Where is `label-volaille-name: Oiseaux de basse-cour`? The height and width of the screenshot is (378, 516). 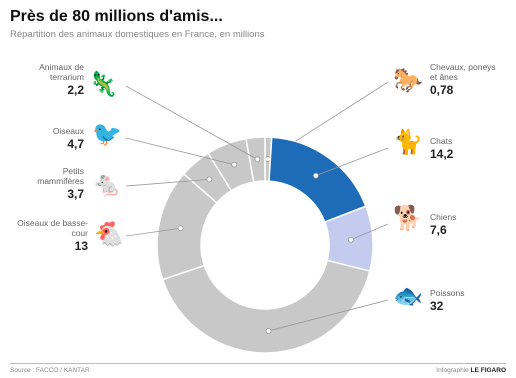 label-volaille-name: Oiseaux de basse-cour is located at coordinates (52, 228).